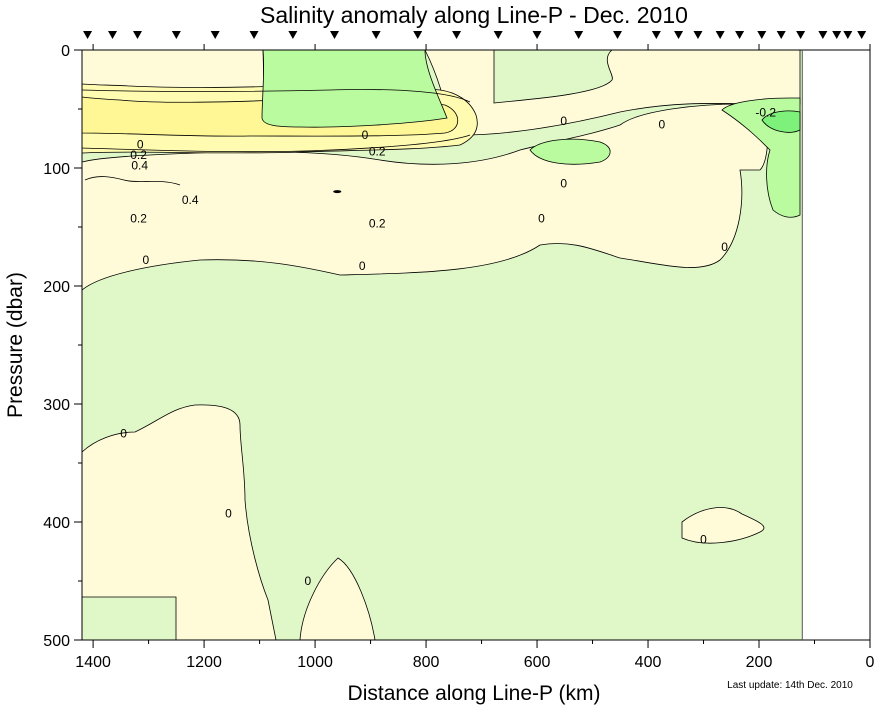 The height and width of the screenshot is (708, 878). Describe the element at coordinates (426, 662) in the screenshot. I see `x-tick-label-800: 800` at that location.